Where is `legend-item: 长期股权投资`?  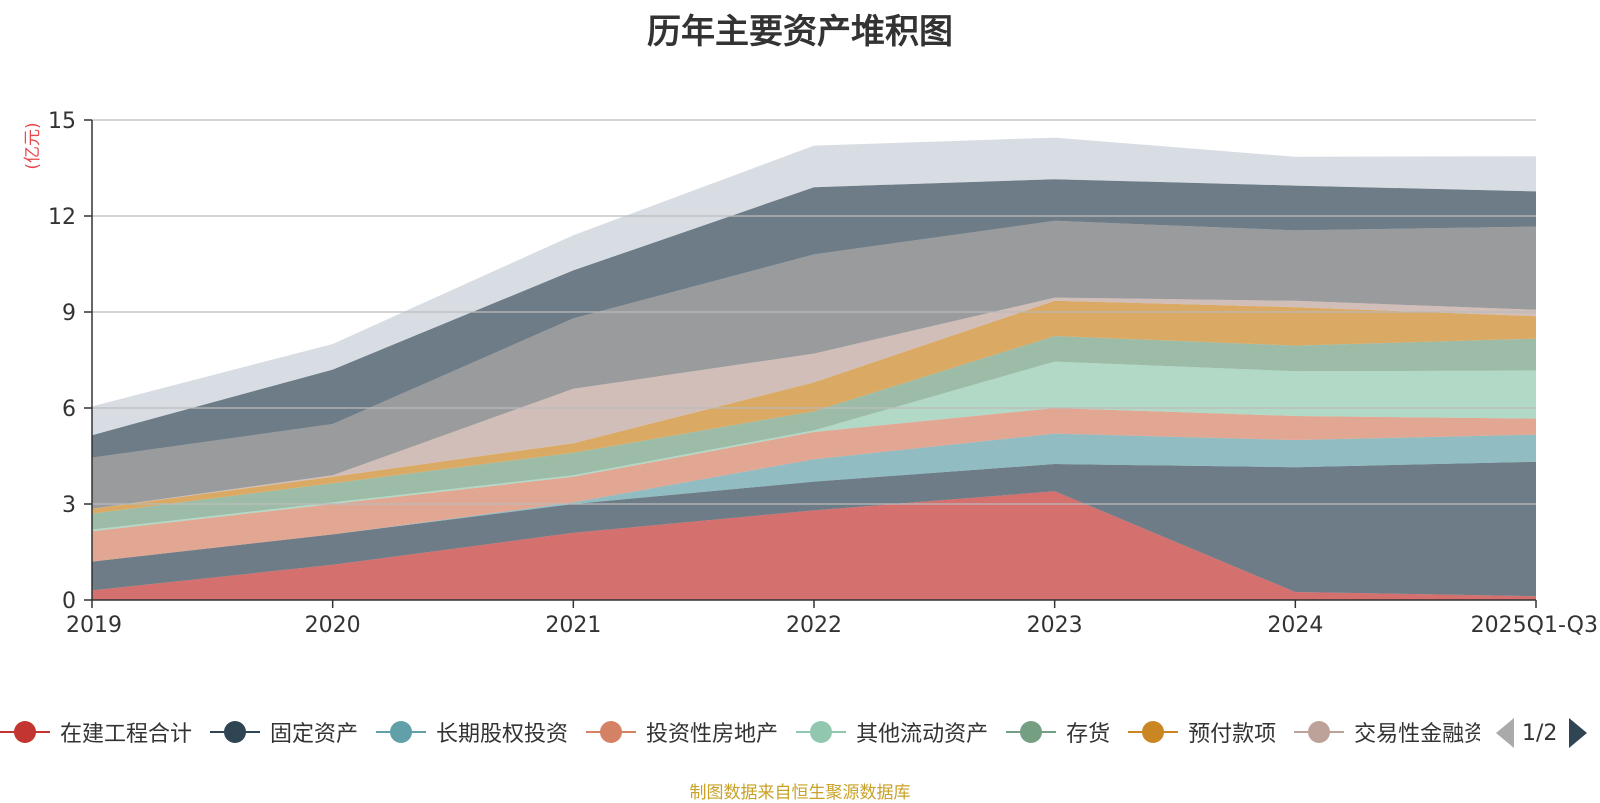
legend-item: 长期股权投资 is located at coordinates (472, 732).